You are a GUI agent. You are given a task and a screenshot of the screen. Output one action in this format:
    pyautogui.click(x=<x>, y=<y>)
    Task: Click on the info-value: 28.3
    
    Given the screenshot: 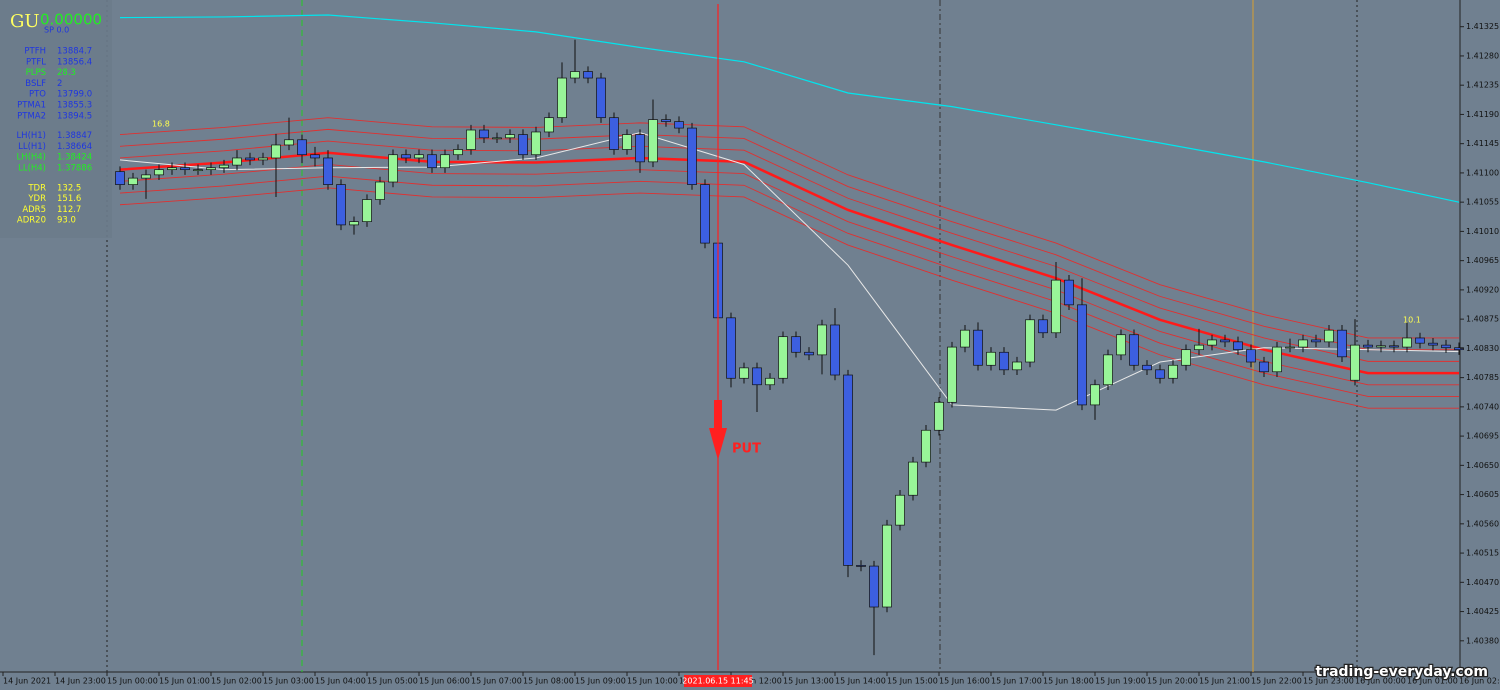 What is the action you would take?
    pyautogui.click(x=66, y=73)
    